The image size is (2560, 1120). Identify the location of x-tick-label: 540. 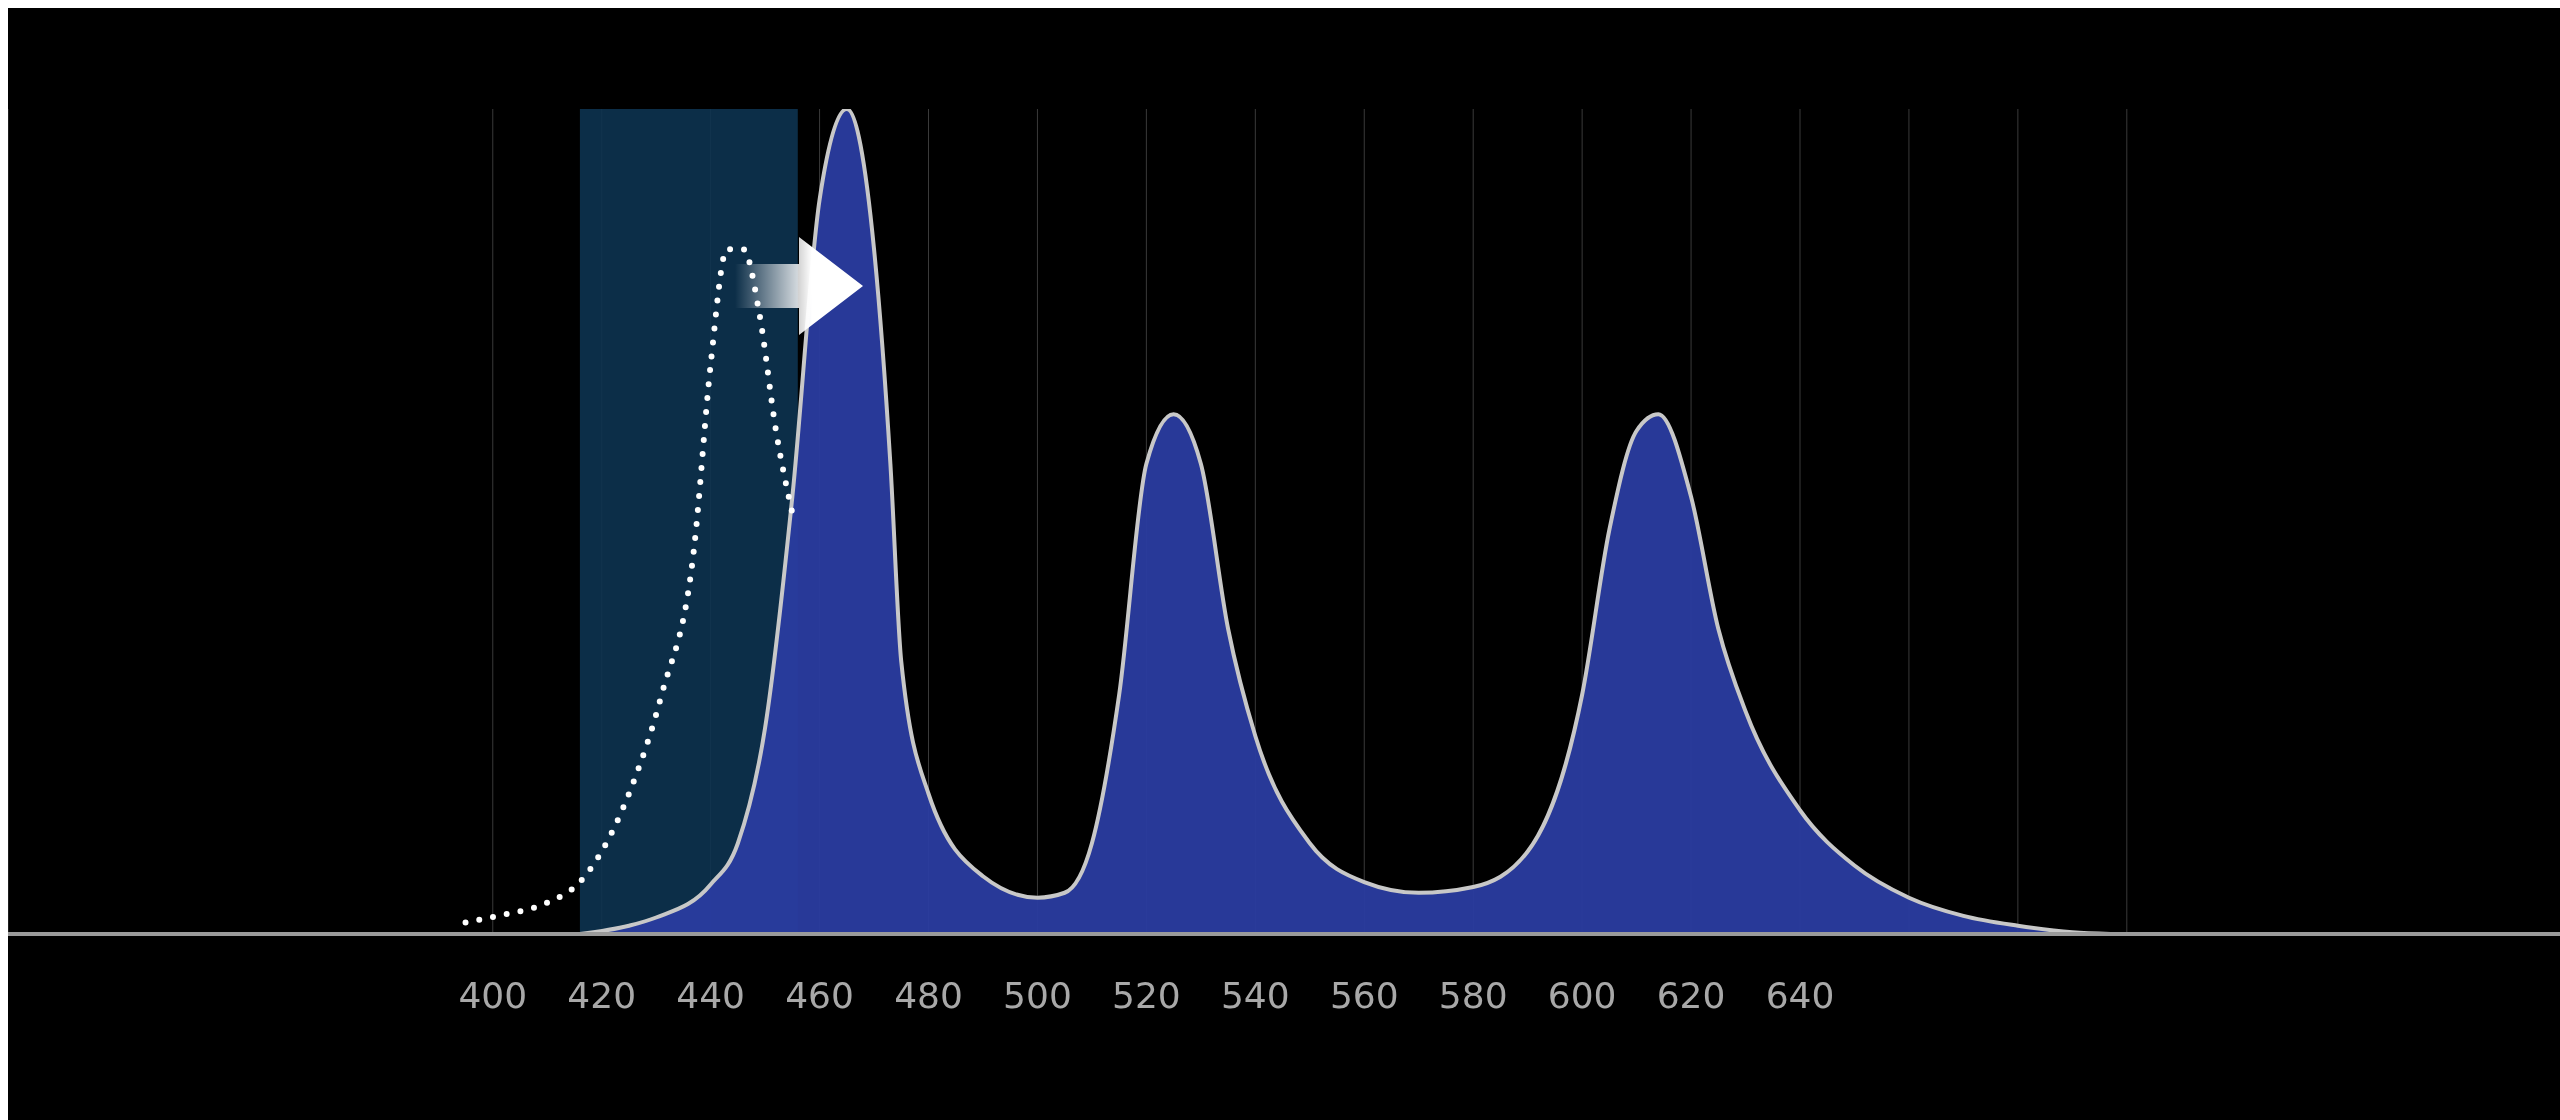
(1255, 995).